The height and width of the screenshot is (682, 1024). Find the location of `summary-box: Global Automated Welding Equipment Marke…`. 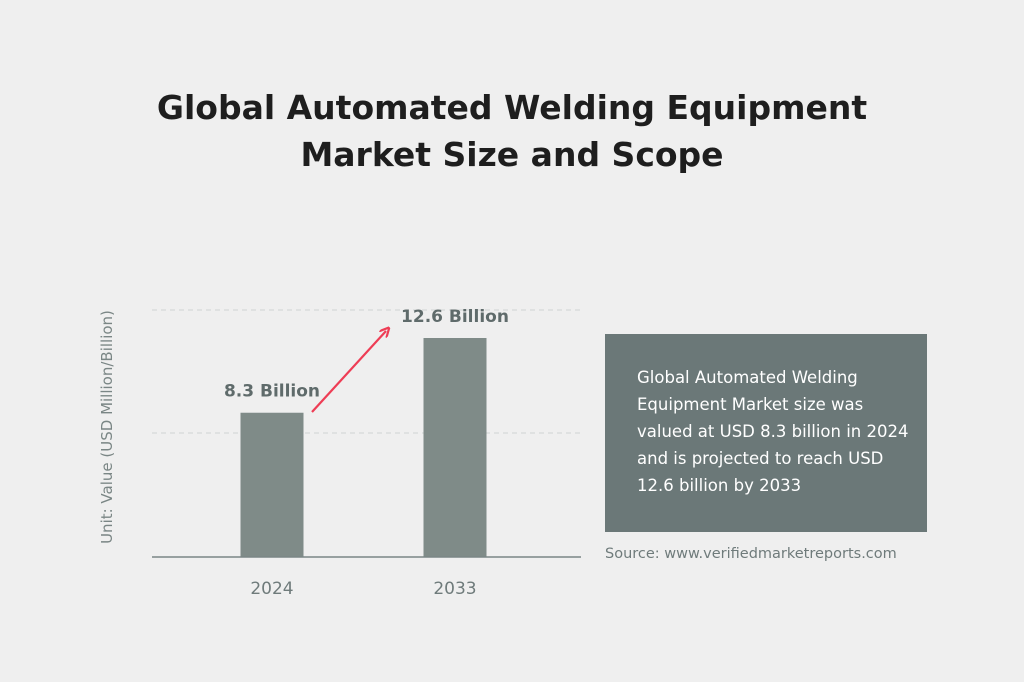

summary-box: Global Automated Welding Equipment Marke… is located at coordinates (766, 433).